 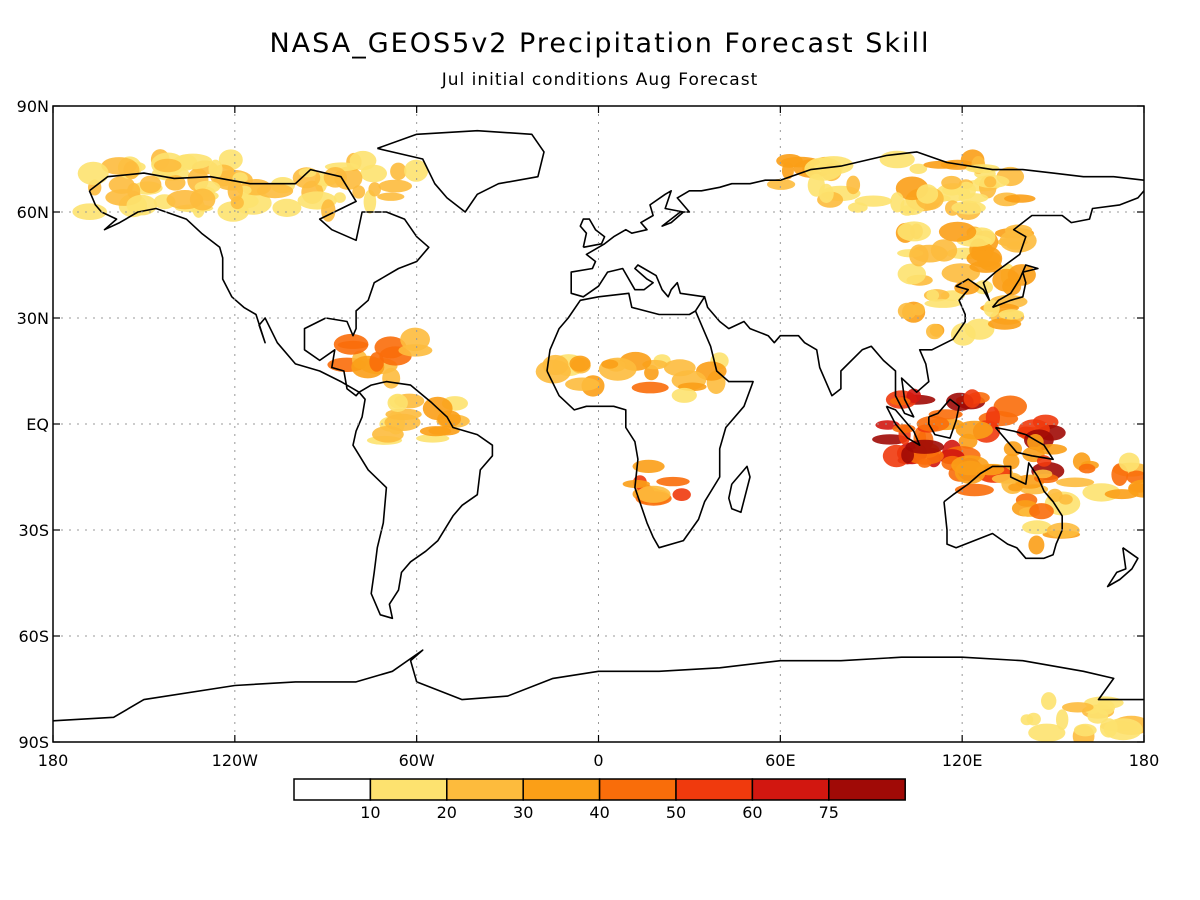 I want to click on coastline-greenland, so click(x=461, y=171).